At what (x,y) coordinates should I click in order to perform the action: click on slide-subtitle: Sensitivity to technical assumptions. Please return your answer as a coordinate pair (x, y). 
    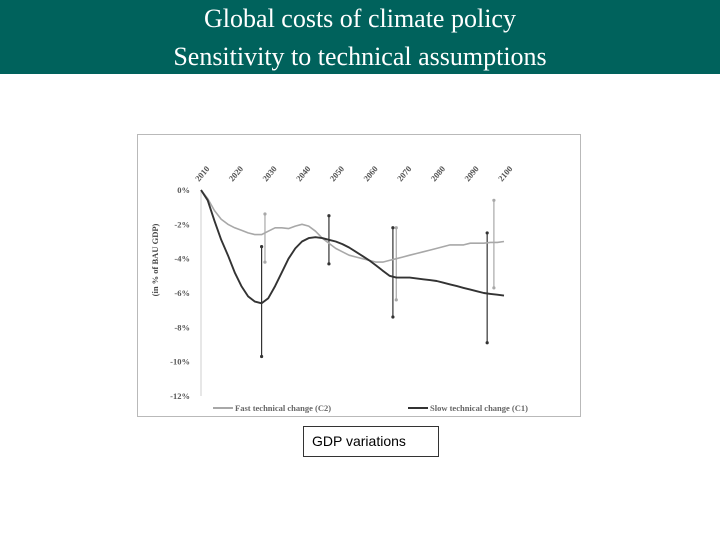
    Looking at the image, I should click on (360, 56).